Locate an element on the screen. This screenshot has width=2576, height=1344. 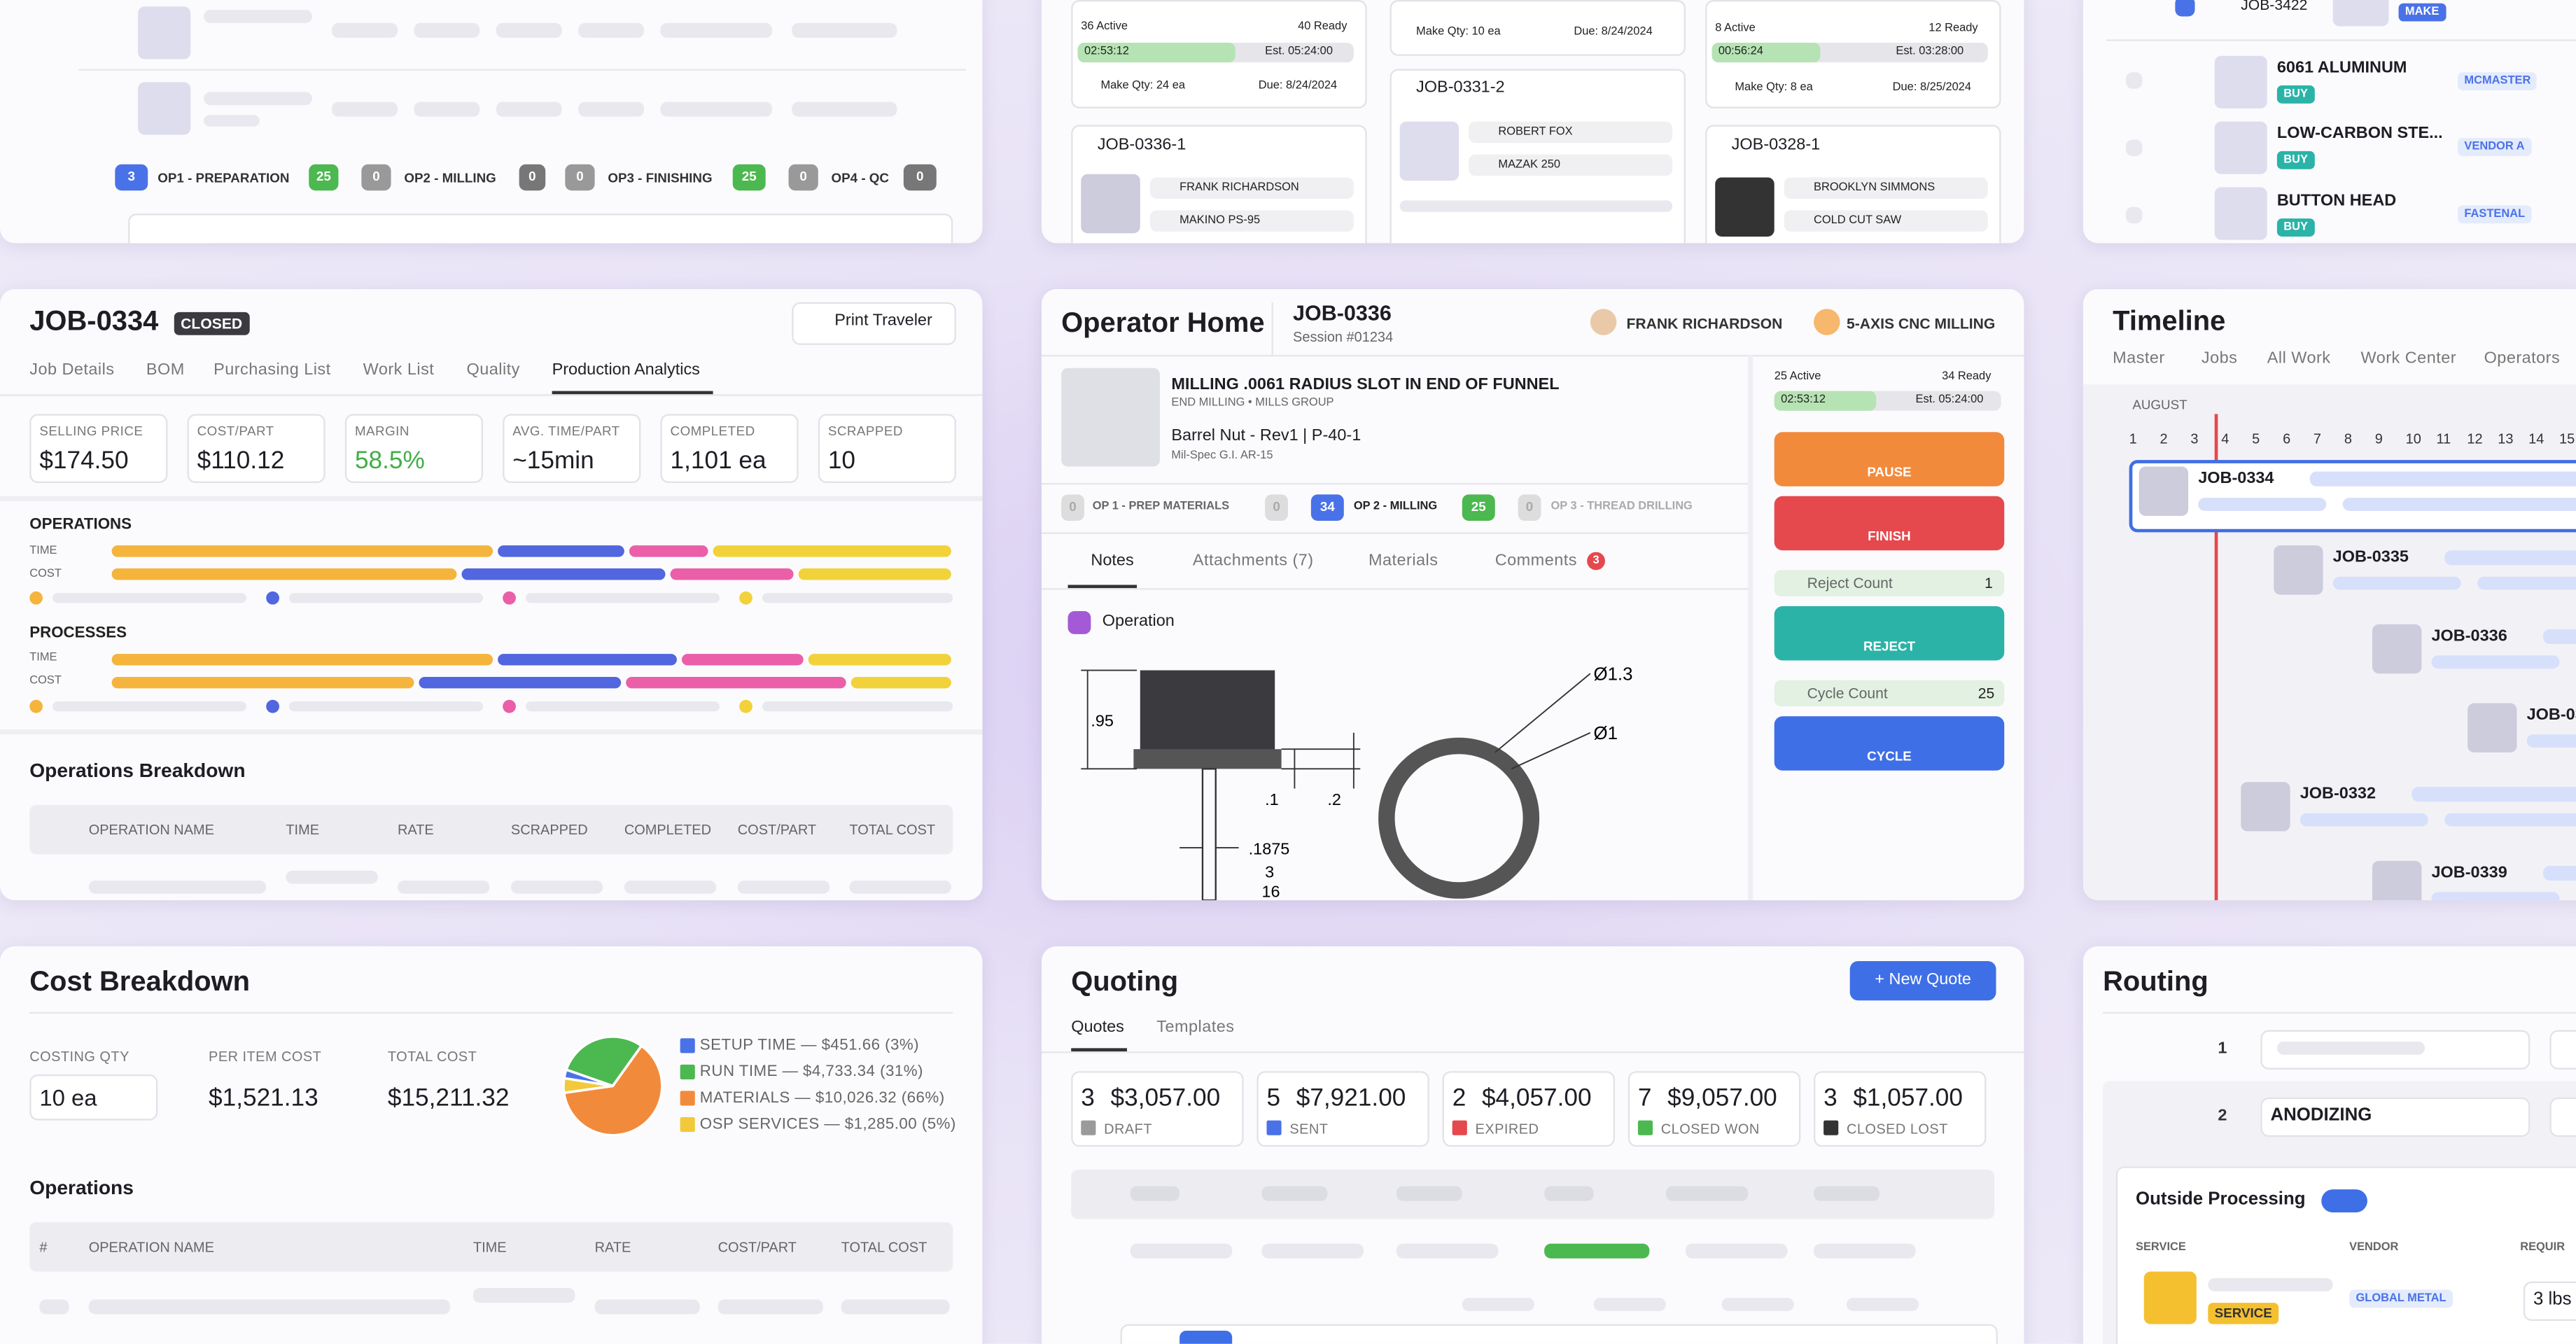
a: 1 is located at coordinates (2133, 438).